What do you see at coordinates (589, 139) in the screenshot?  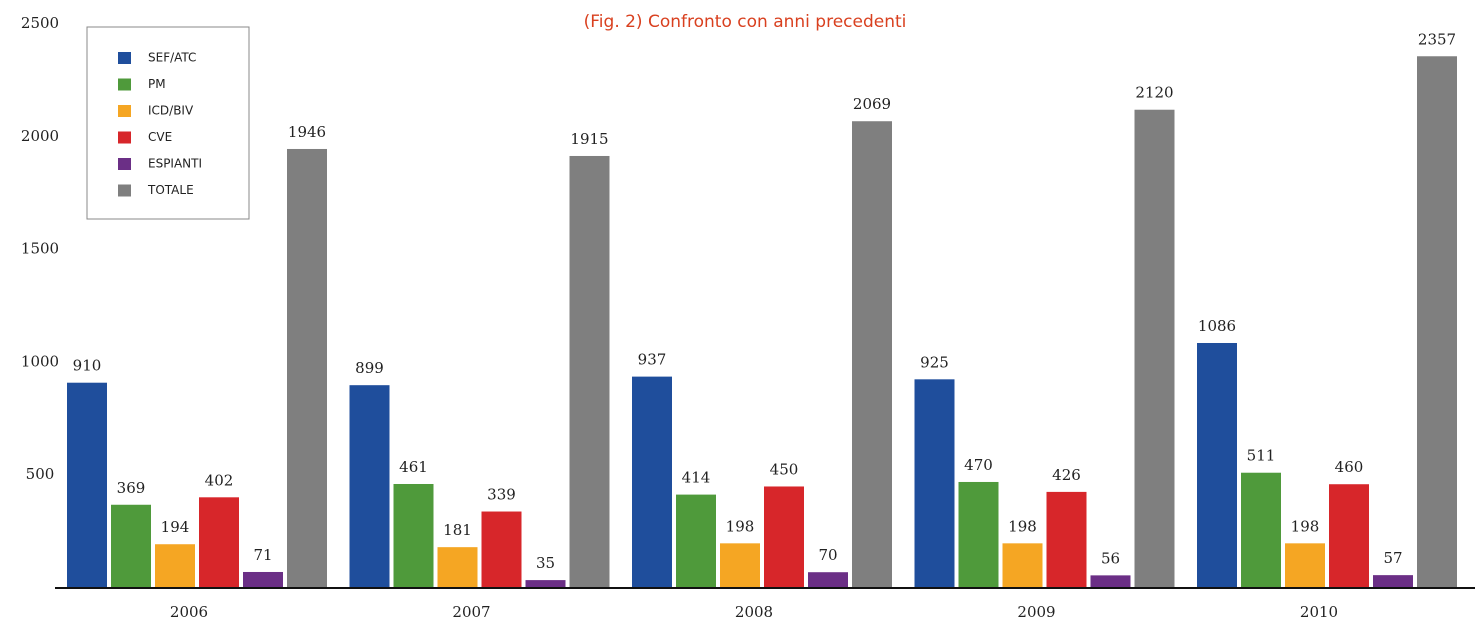 I see `value-label: 1915` at bounding box center [589, 139].